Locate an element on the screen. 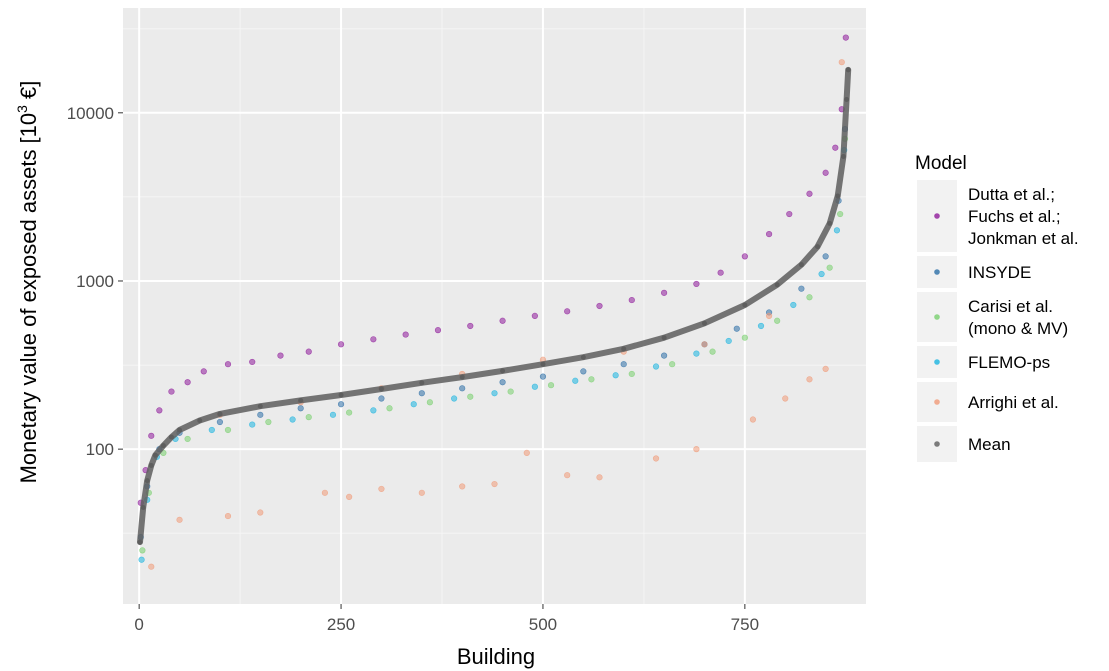 The height and width of the screenshot is (671, 1109). legend-label: Mean is located at coordinates (989, 444).